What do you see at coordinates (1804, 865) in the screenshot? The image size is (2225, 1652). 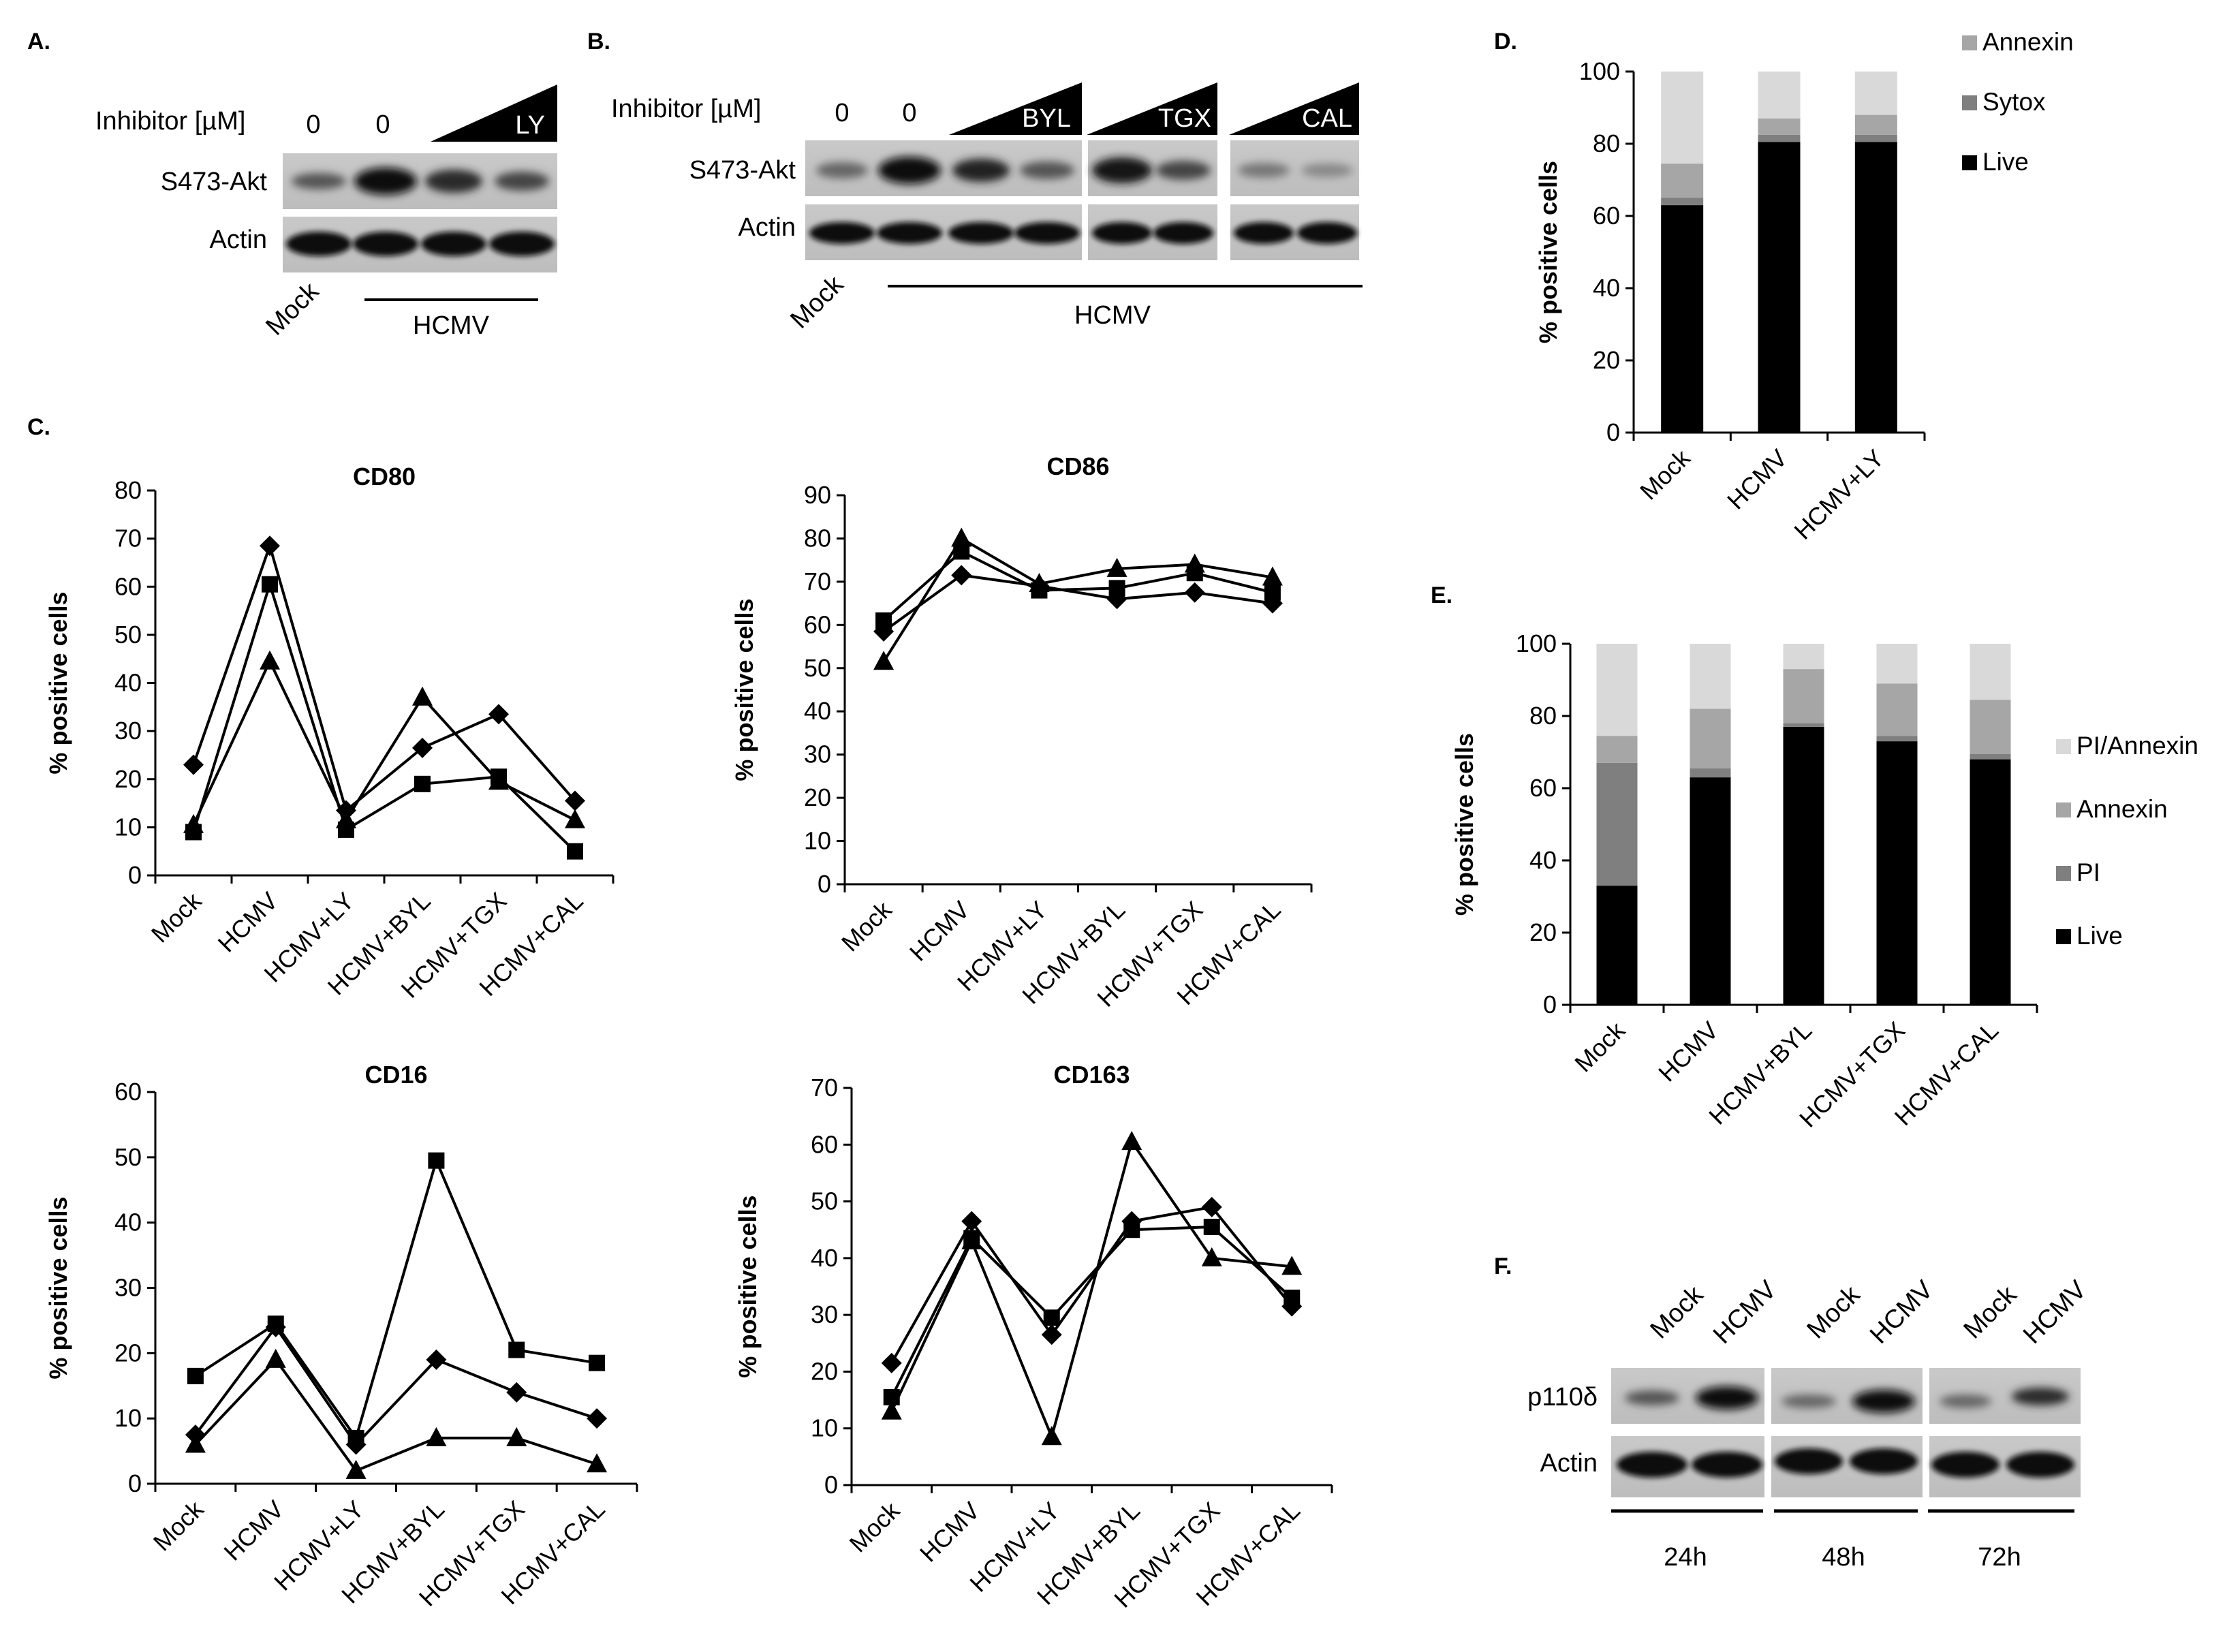 I see `bar-hcmv-byl-live` at bounding box center [1804, 865].